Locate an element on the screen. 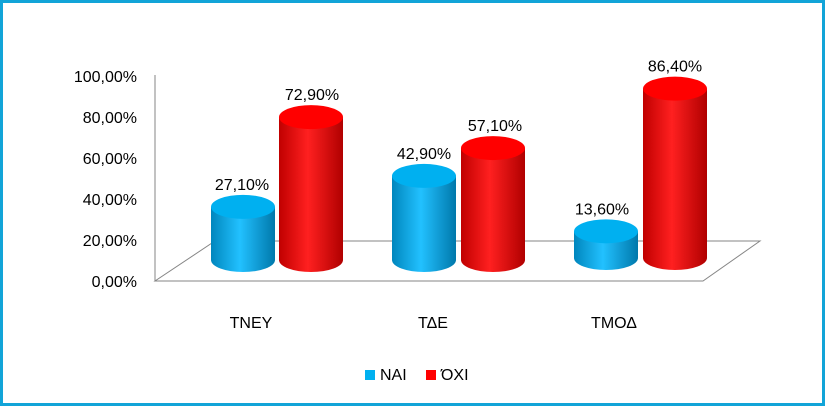 The height and width of the screenshot is (406, 825). category-label: ΤΝΕΥ is located at coordinates (251, 323).